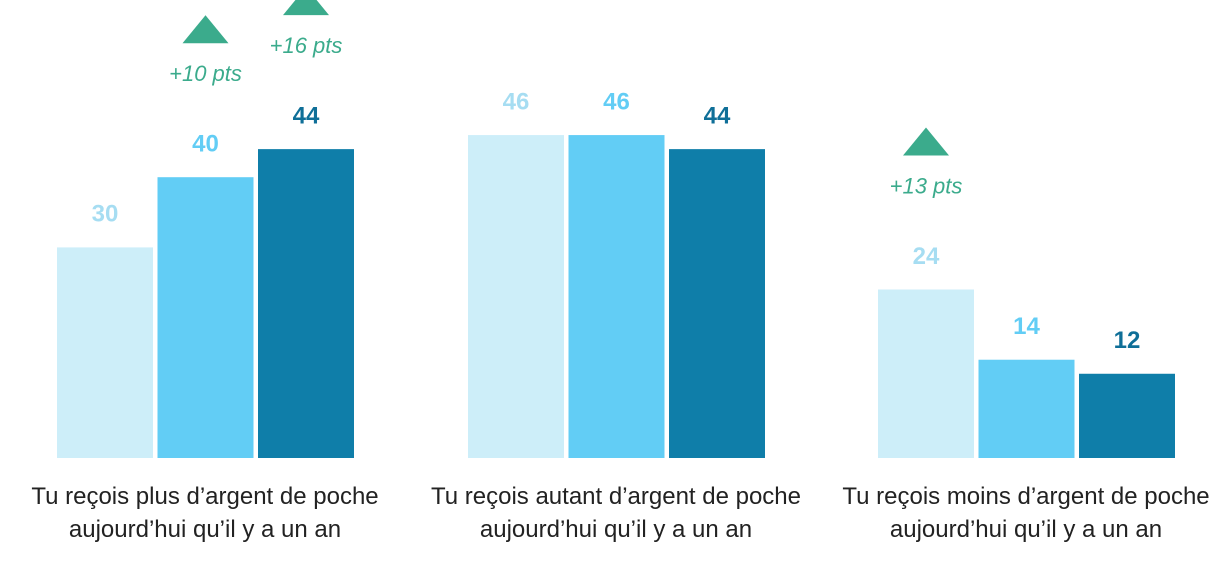  Describe the element at coordinates (926, 256) in the screenshot. I see `value-label: 24` at that location.